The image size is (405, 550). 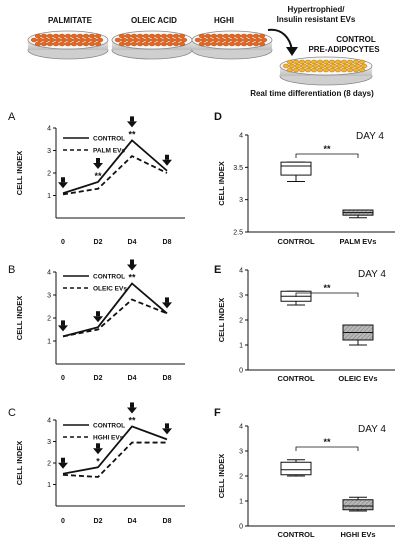 I want to click on panel-b-legend-label: OLEIC EVs, so click(x=110, y=289).